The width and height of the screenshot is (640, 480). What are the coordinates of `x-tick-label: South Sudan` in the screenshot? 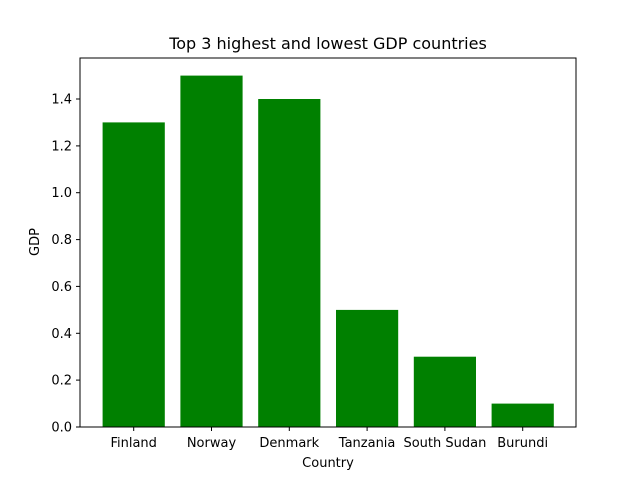 It's located at (444, 443).